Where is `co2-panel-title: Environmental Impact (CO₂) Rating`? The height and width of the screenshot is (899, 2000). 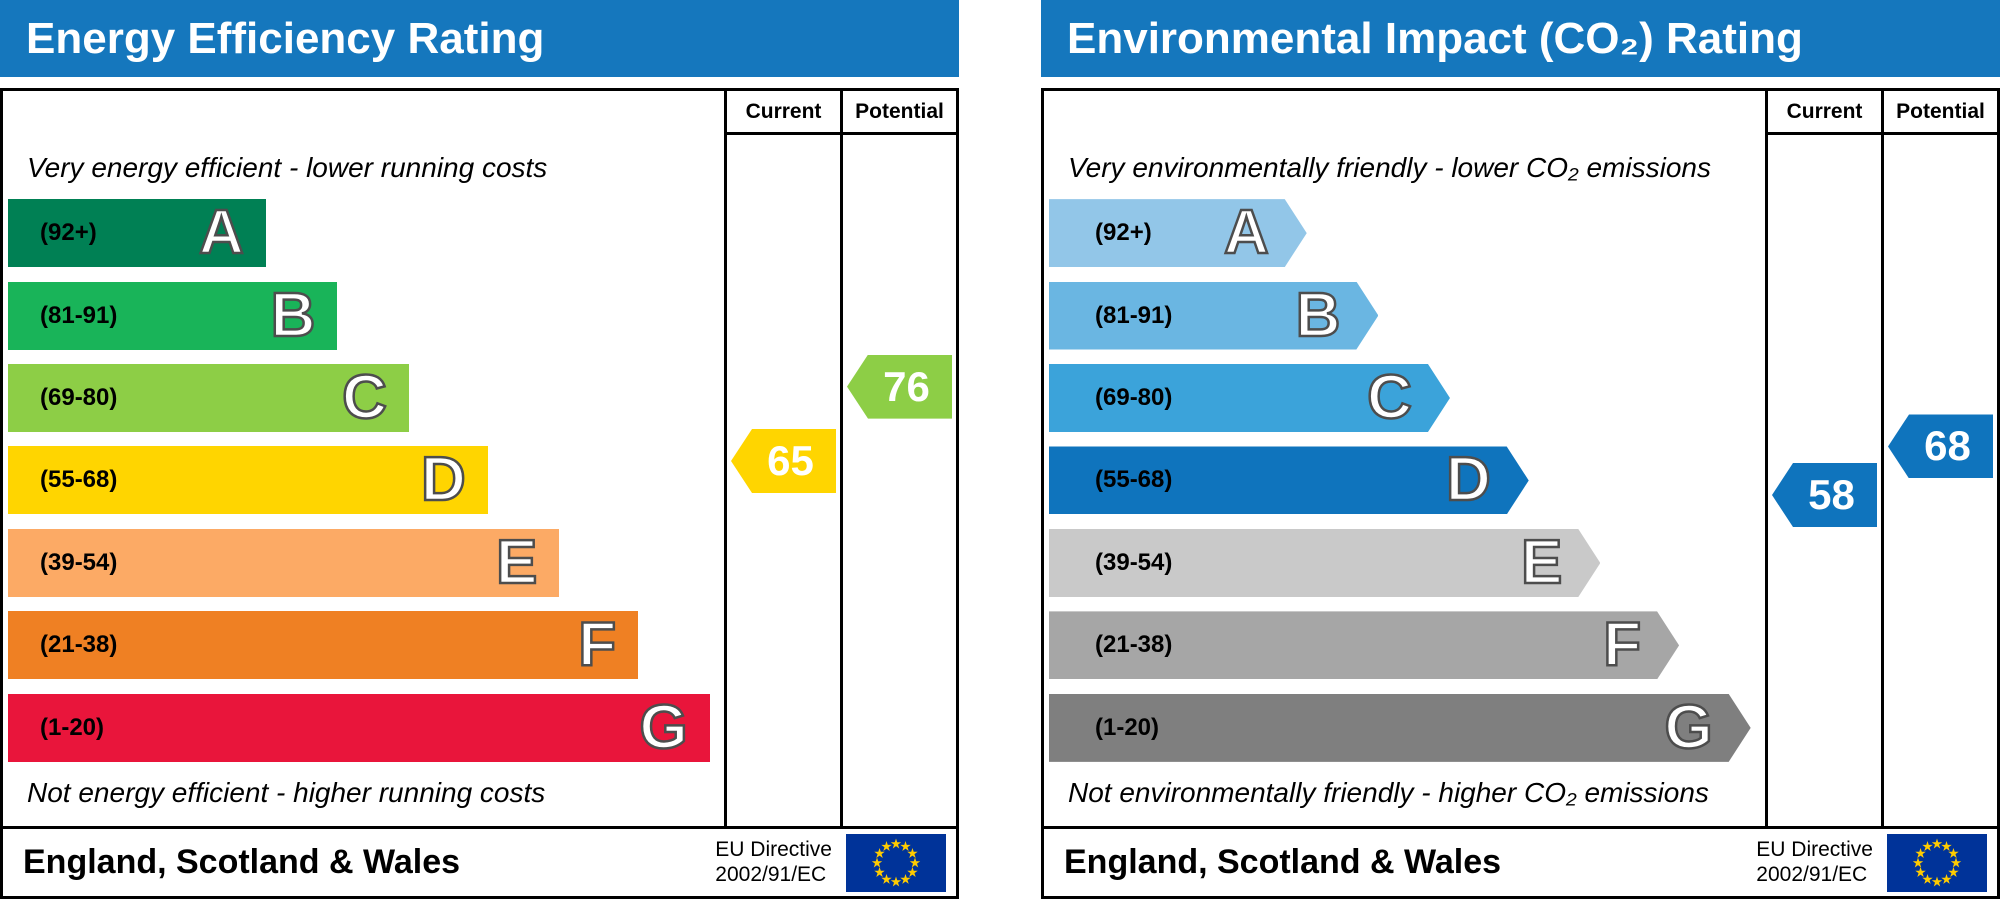 co2-panel-title: Environmental Impact (CO₂) Rating is located at coordinates (1435, 38).